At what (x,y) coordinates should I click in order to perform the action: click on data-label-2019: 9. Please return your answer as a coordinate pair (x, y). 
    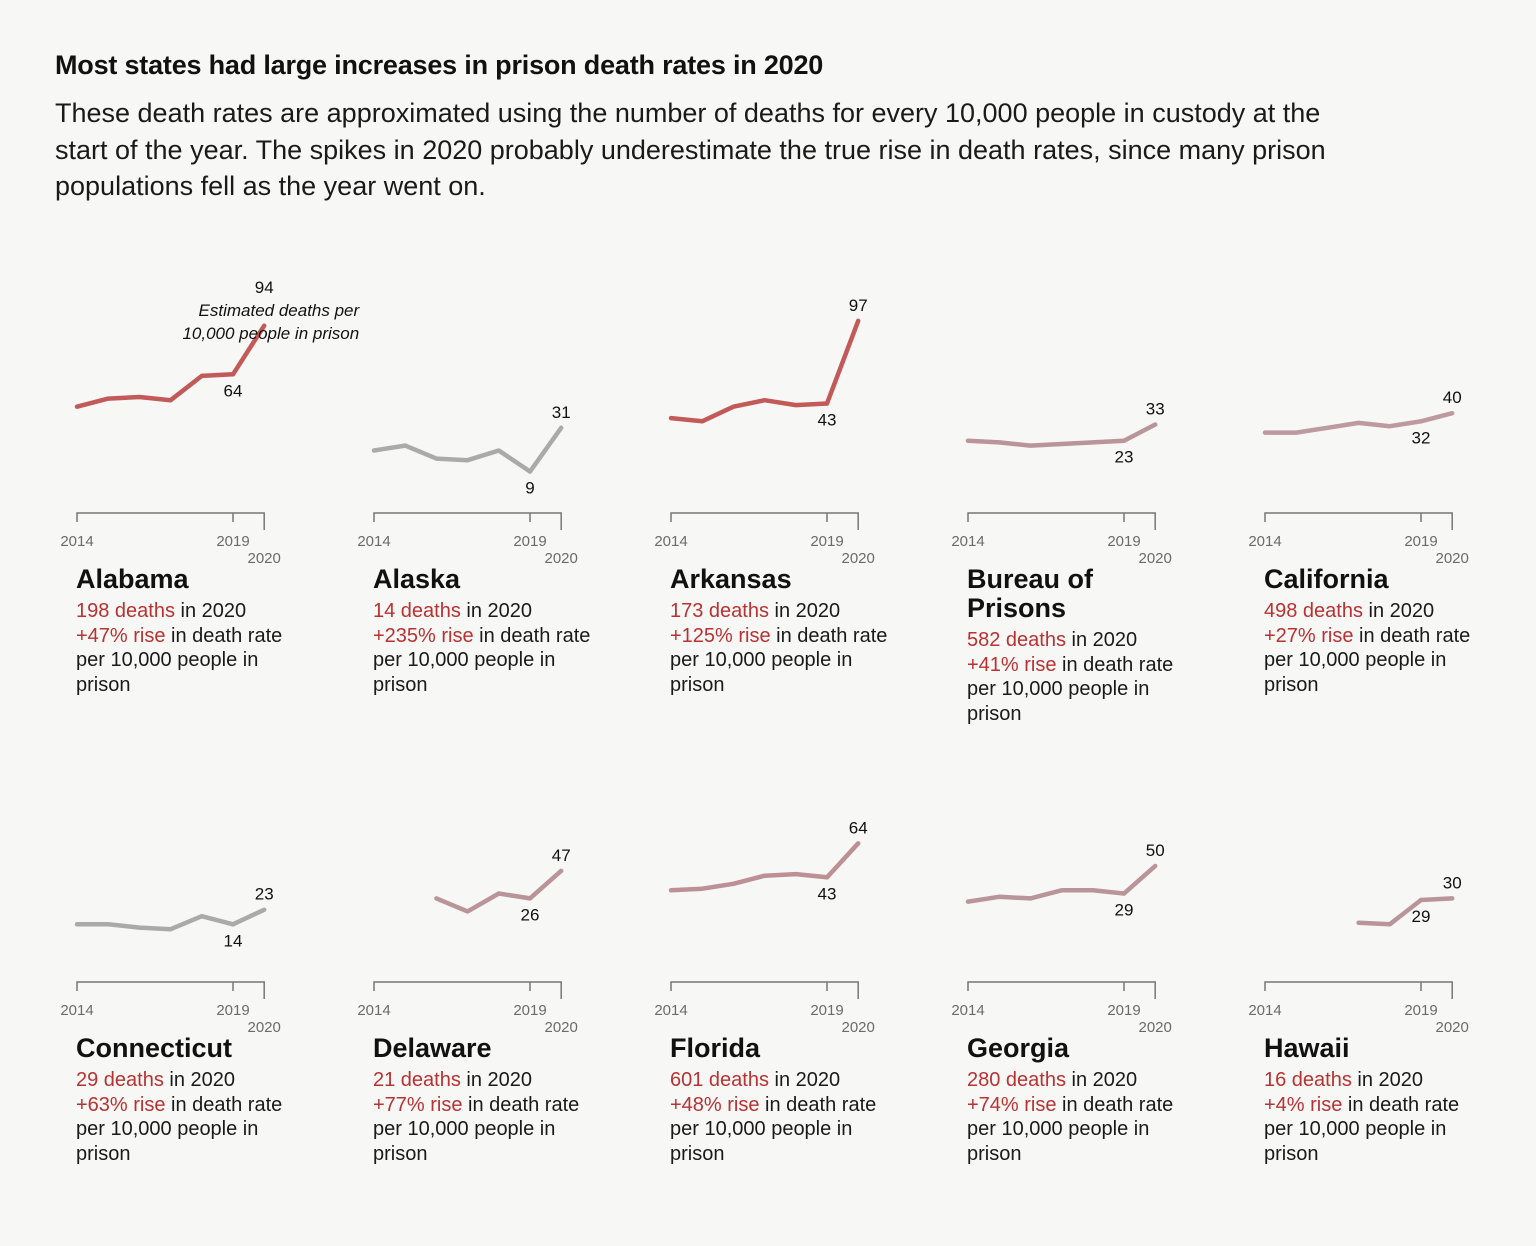
    Looking at the image, I should click on (529, 488).